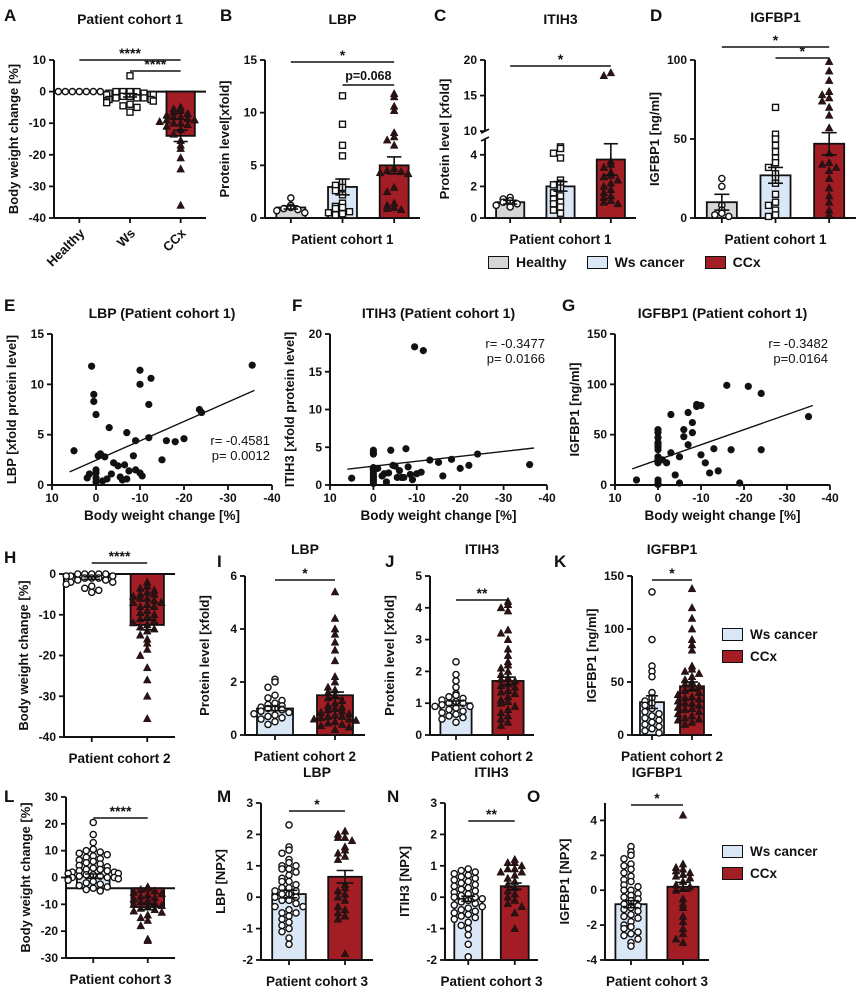  What do you see at coordinates (560, 239) in the screenshot?
I see `x-axis-label: Patient cohort 1` at bounding box center [560, 239].